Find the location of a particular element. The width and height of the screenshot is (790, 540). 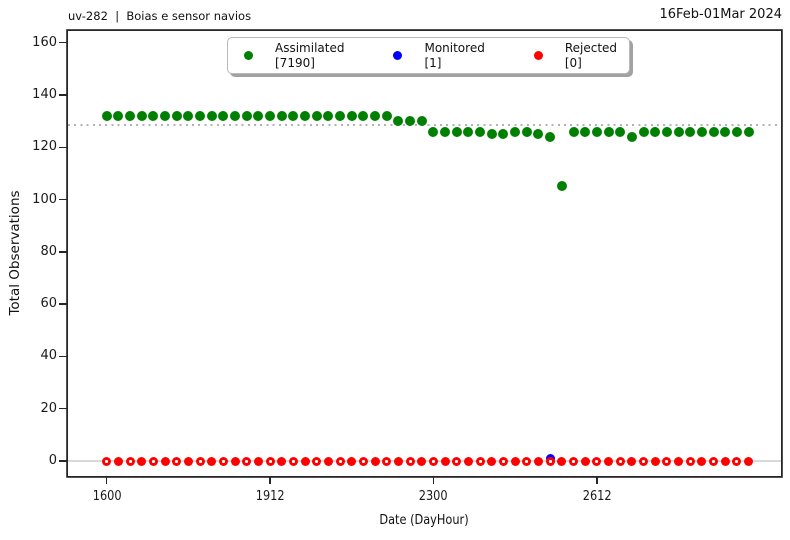

assimilated-marker-icon is located at coordinates (248, 55).